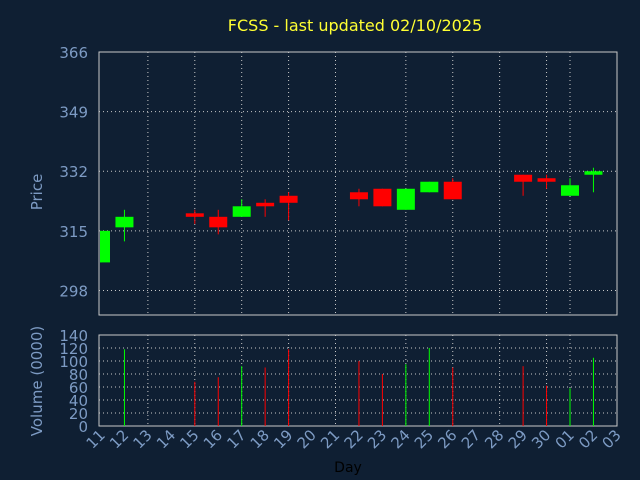  What do you see at coordinates (471, 439) in the screenshot?
I see `x-tick-label: 27` at bounding box center [471, 439].